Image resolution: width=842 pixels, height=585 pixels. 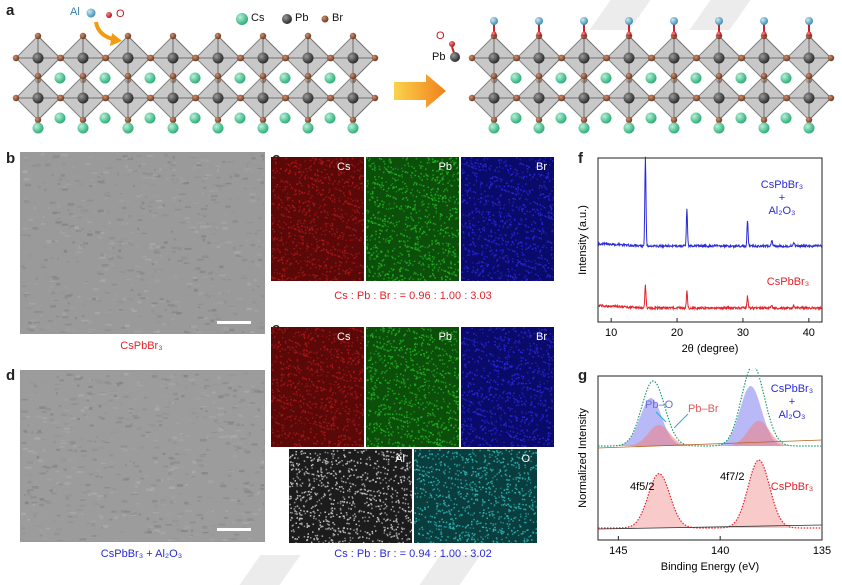 I want to click on xrd-series-label-top: CsPbBr₃, so click(x=782, y=185).